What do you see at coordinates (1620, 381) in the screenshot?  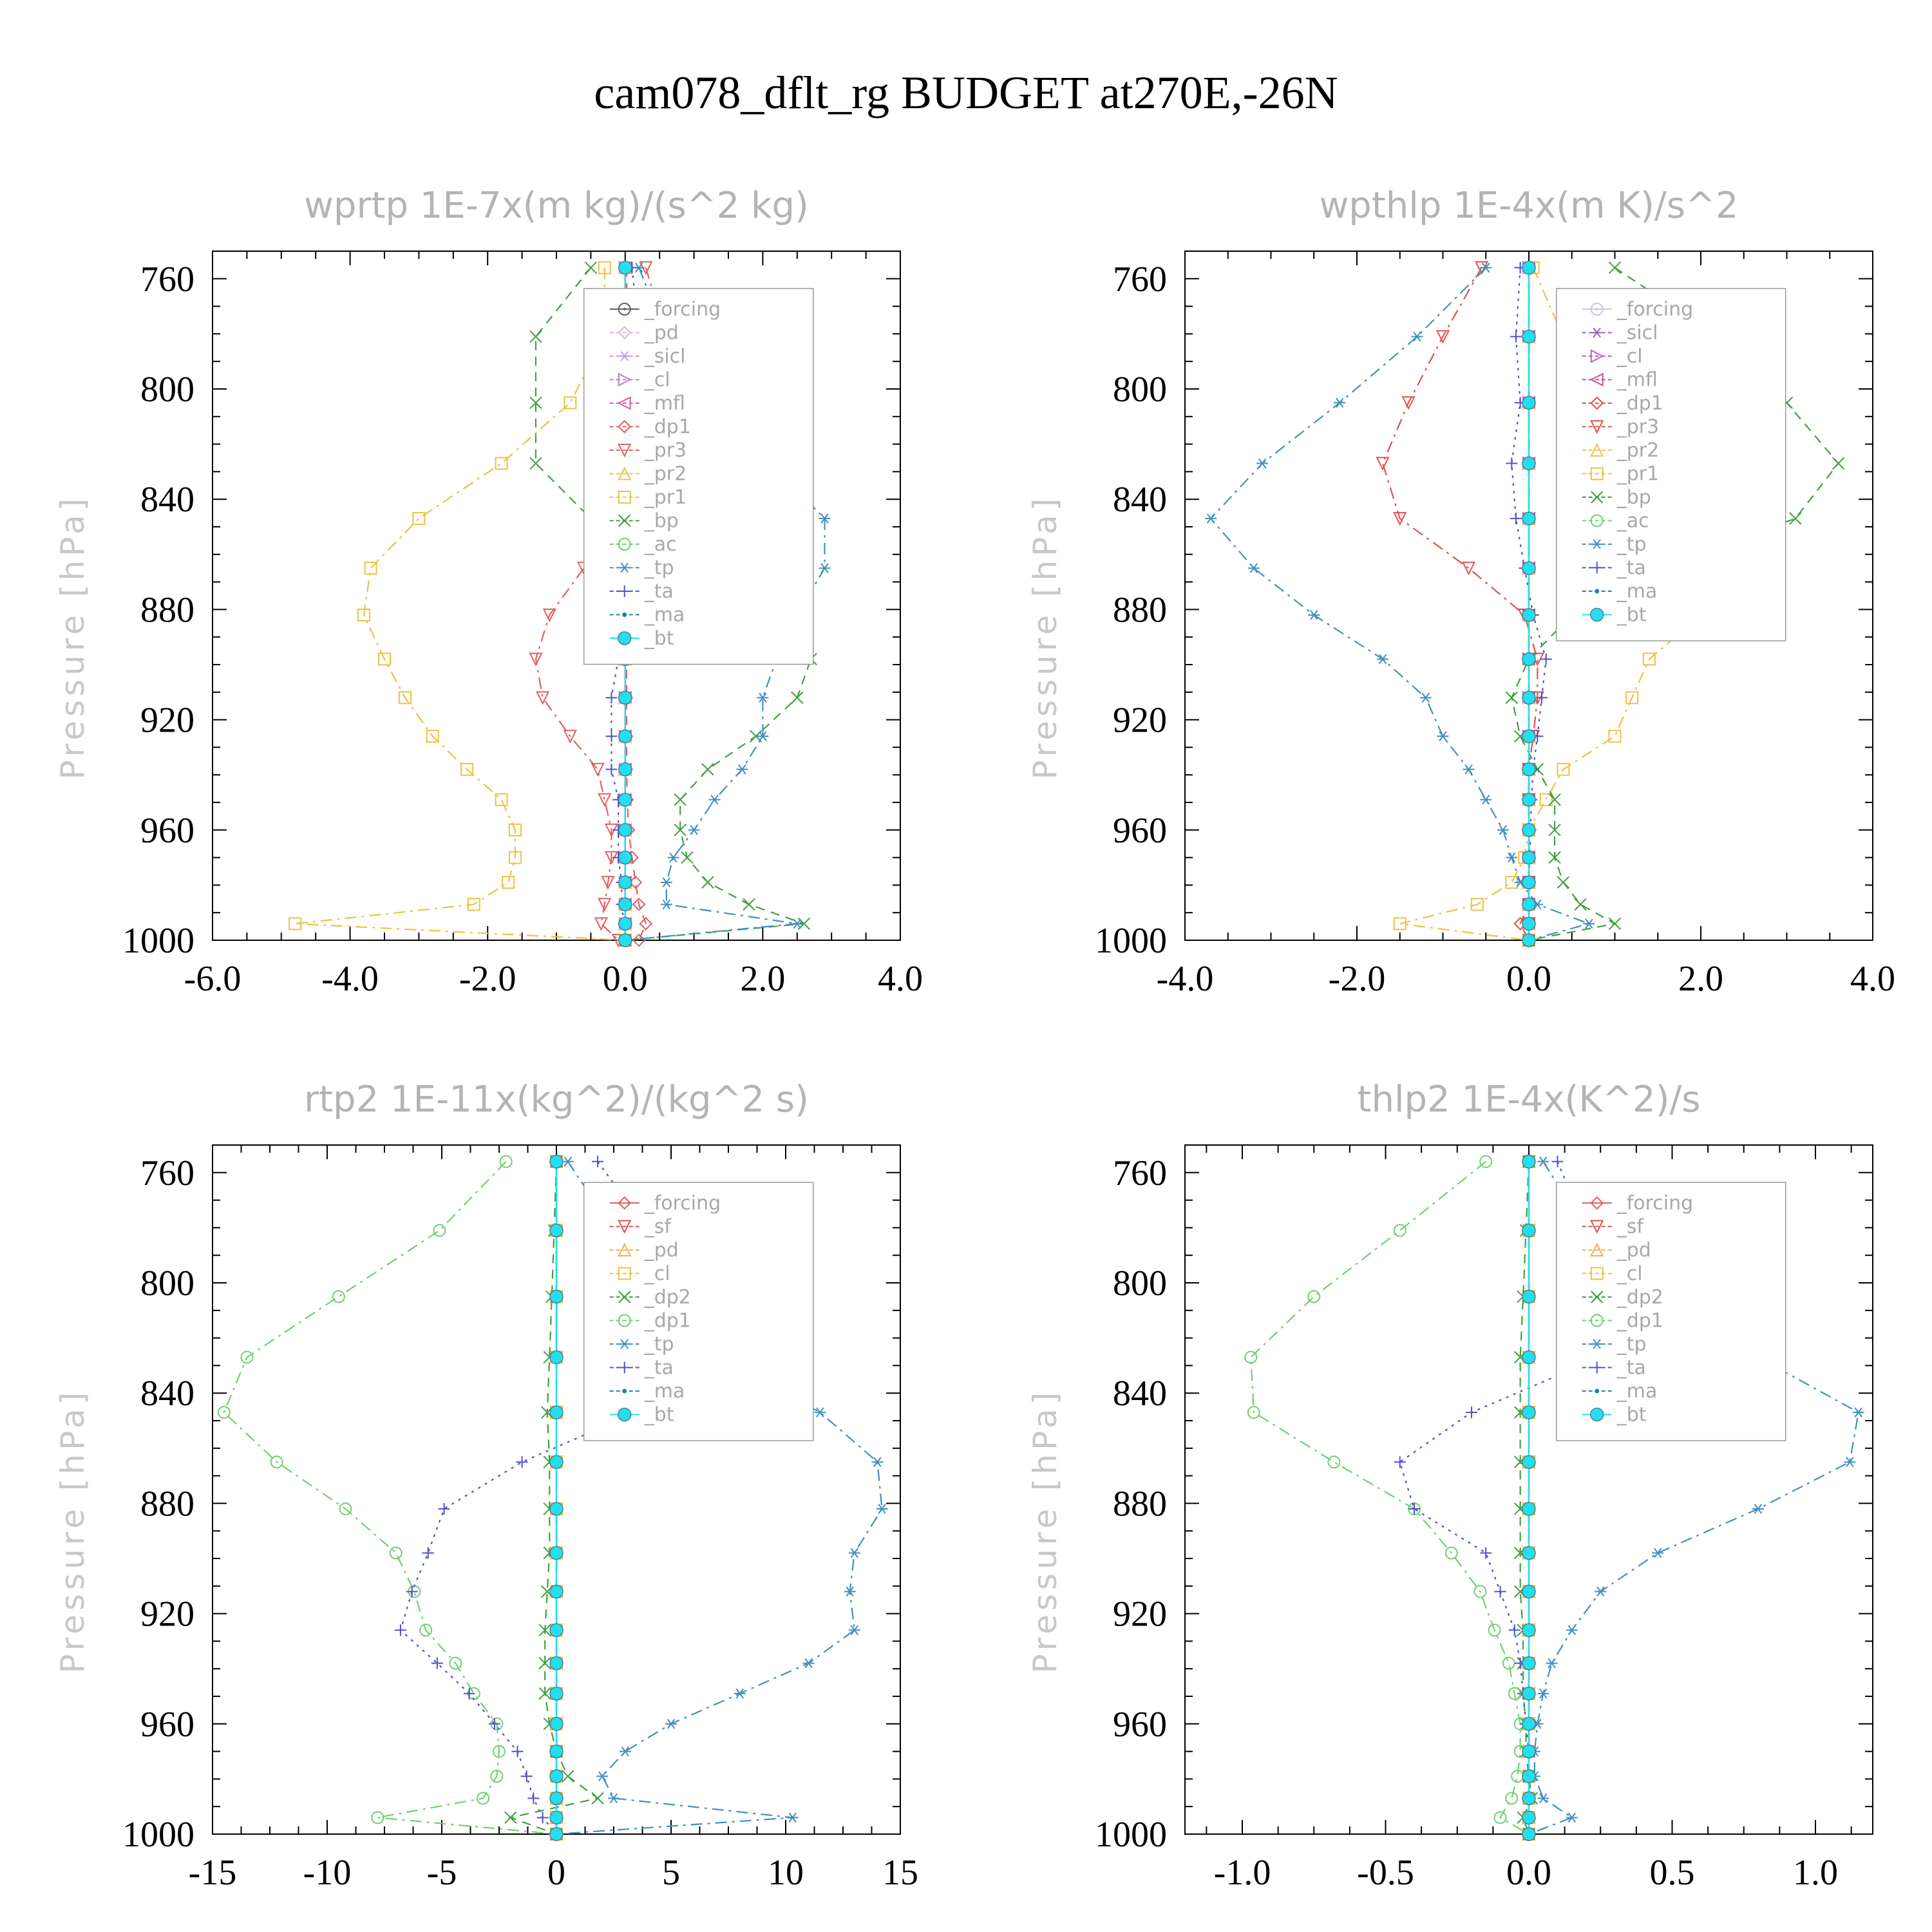 I see `legend-item-mfl: _mfl` at bounding box center [1620, 381].